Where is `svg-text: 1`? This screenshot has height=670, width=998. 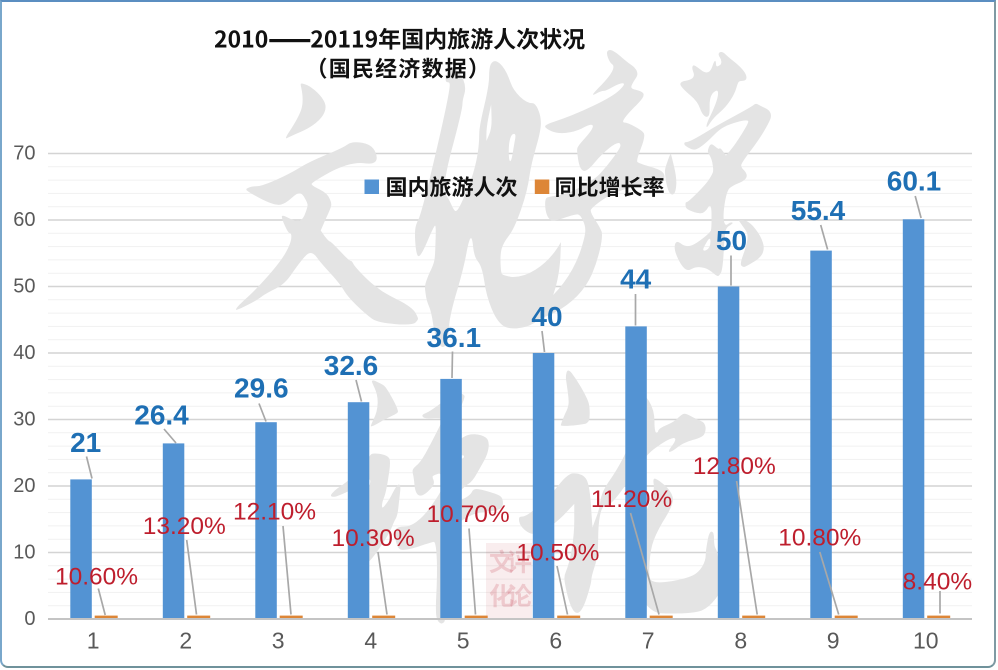 svg-text: 1 is located at coordinates (93, 641).